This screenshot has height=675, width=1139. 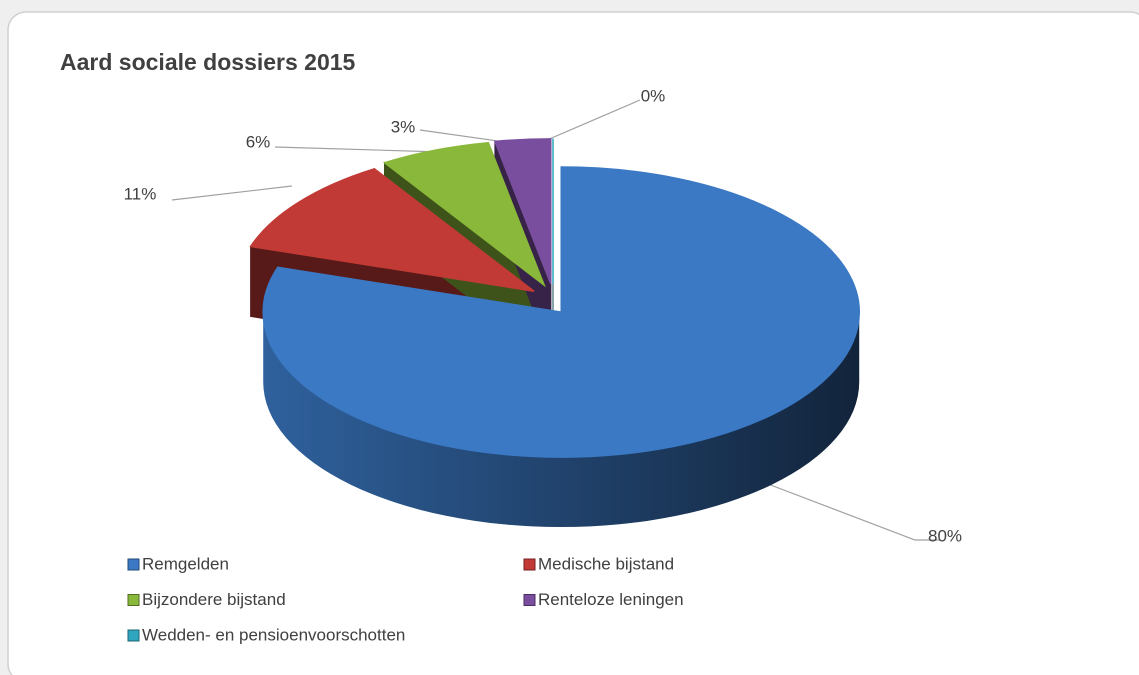 What do you see at coordinates (403, 126) in the screenshot?
I see `data-label: 3%` at bounding box center [403, 126].